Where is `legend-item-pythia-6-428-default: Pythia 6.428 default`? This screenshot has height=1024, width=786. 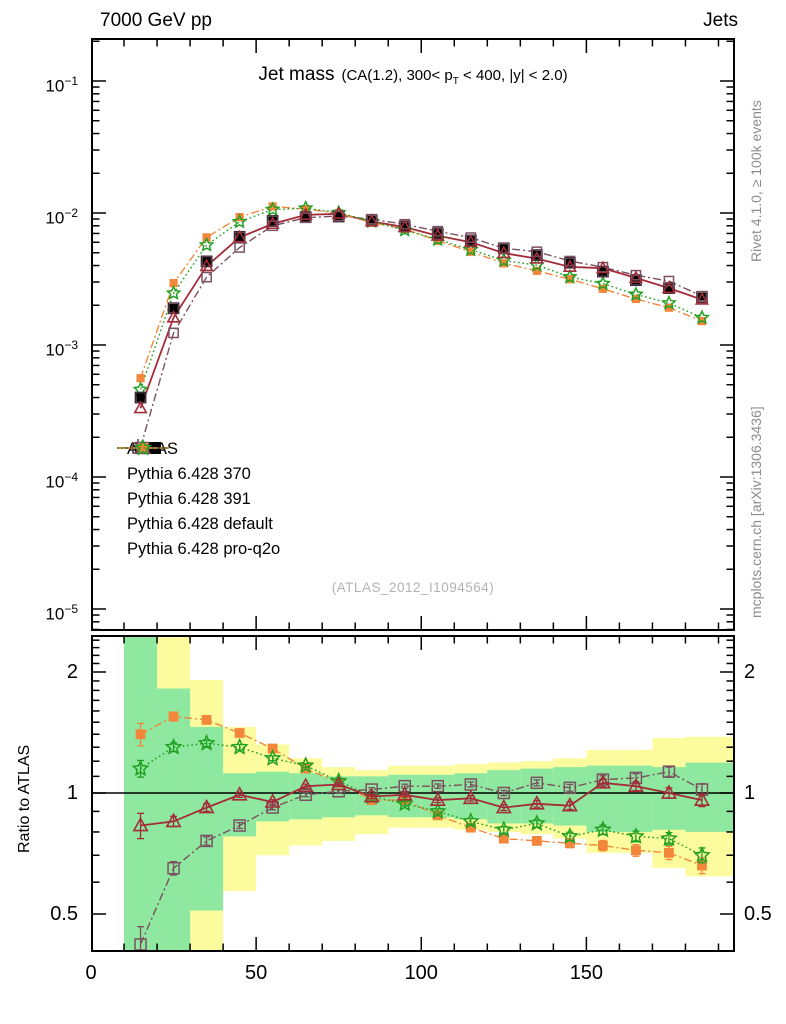 legend-item-pythia-6-428-default: Pythia 6.428 default is located at coordinates (196, 490).